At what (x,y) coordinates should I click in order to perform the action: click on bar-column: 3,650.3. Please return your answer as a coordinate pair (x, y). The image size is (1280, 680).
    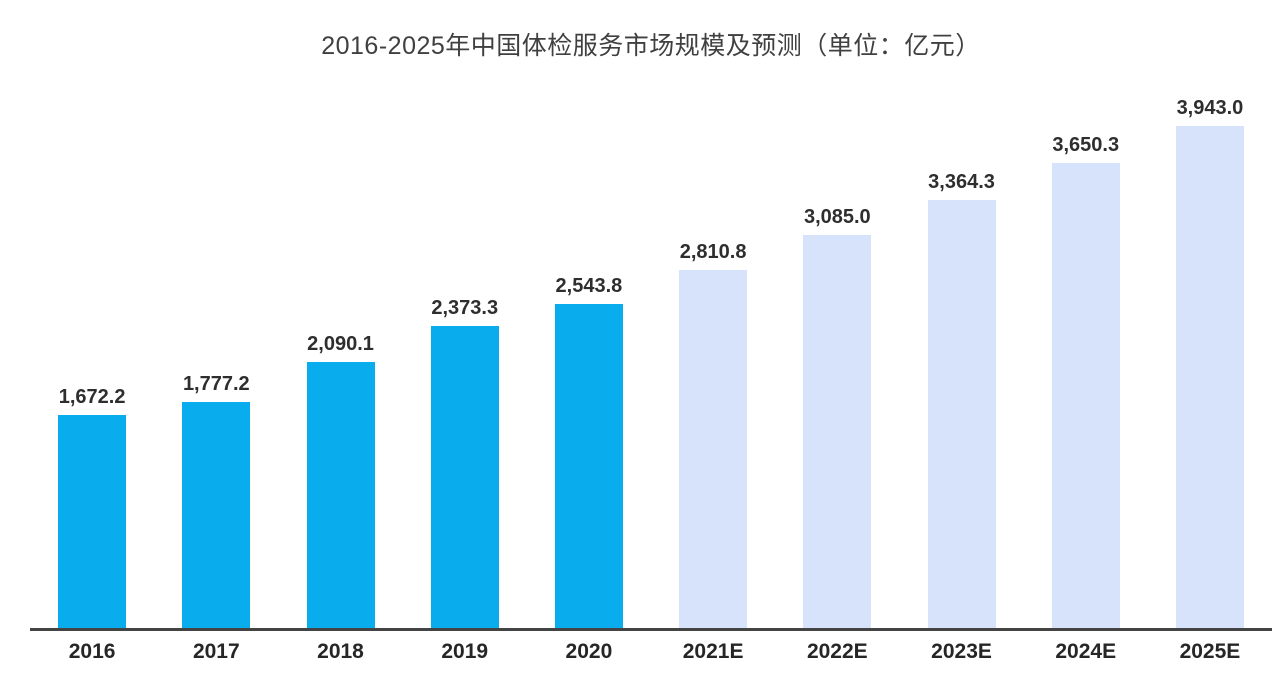
    Looking at the image, I should click on (1086, 381).